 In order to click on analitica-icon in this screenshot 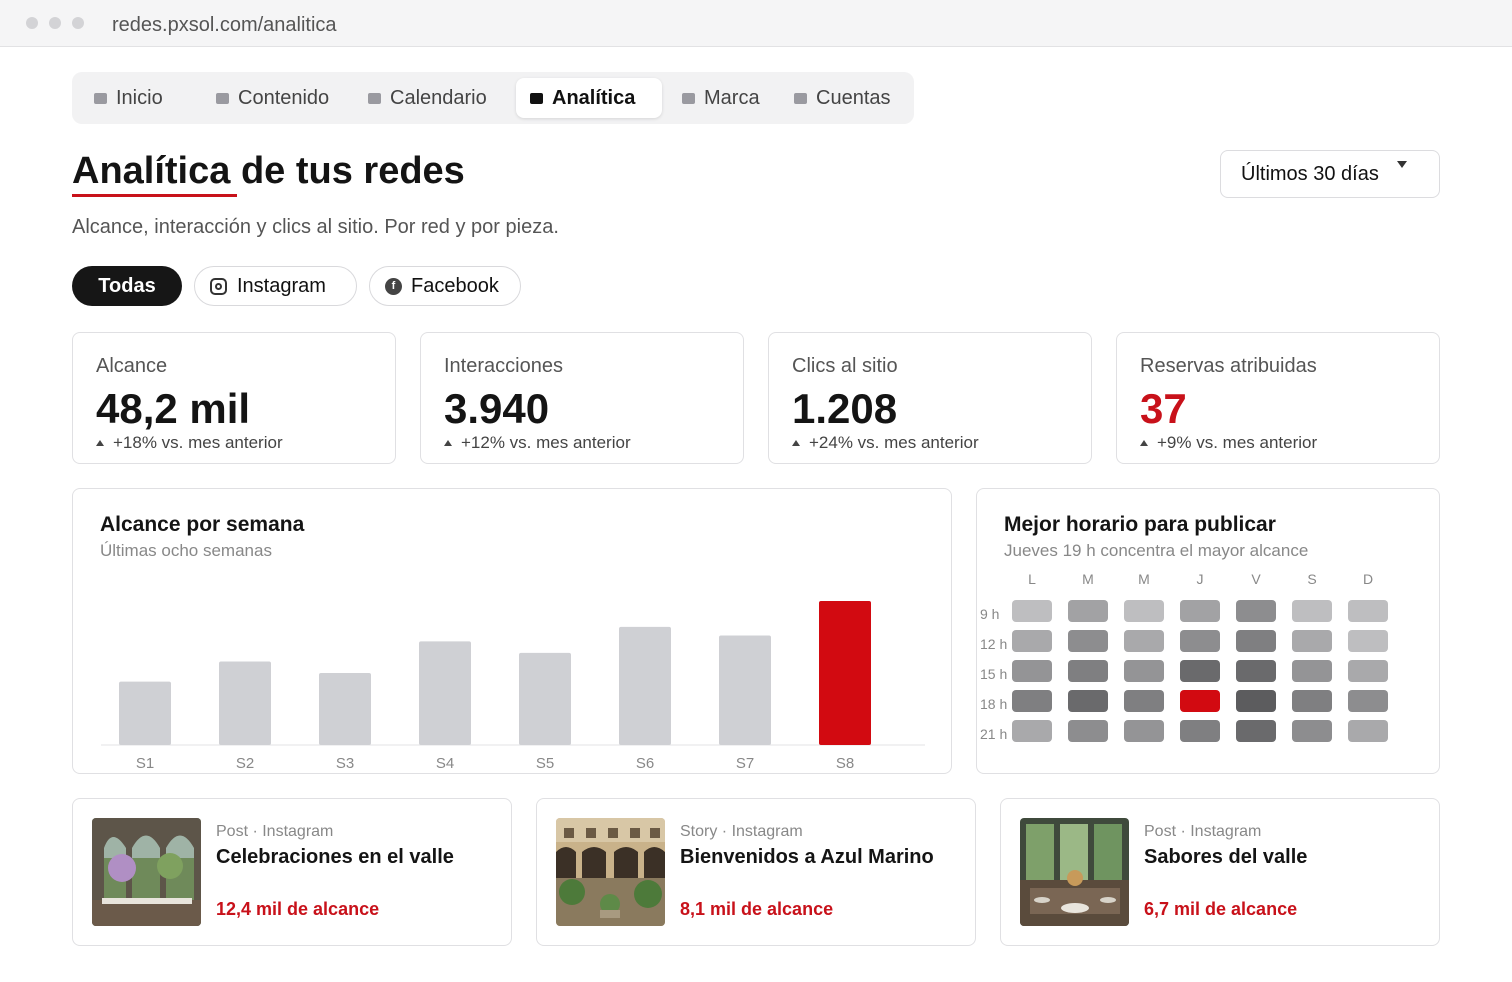, I will do `click(536, 98)`.